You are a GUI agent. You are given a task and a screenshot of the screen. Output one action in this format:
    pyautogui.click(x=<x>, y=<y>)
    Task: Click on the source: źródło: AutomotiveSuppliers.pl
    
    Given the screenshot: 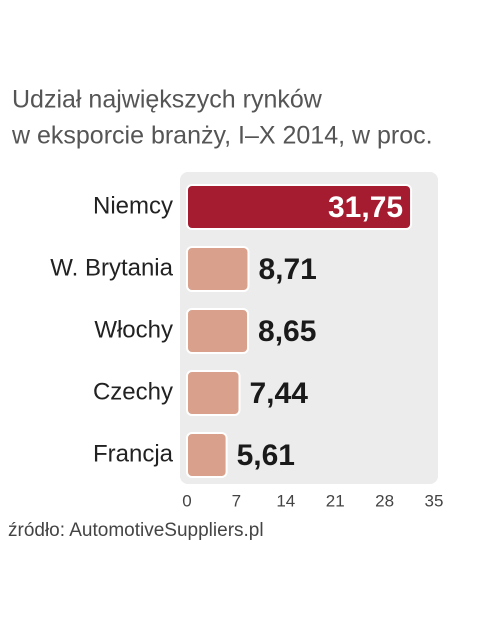 What is the action you would take?
    pyautogui.click(x=136, y=530)
    